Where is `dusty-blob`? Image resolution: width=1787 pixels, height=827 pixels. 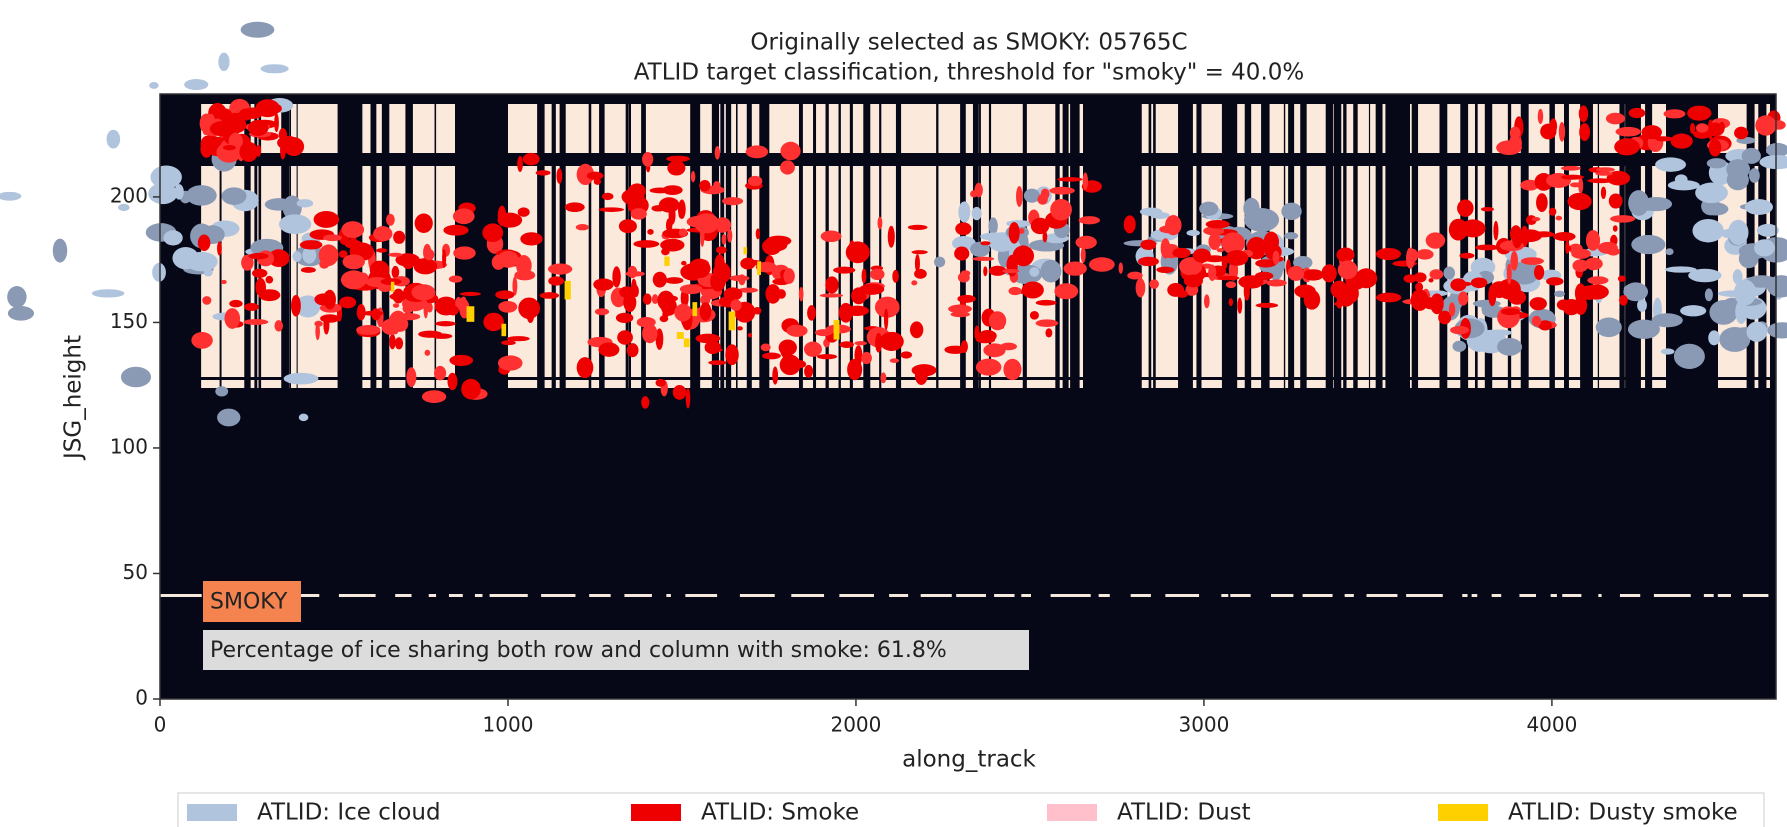
dusty-blob is located at coordinates (504, 330).